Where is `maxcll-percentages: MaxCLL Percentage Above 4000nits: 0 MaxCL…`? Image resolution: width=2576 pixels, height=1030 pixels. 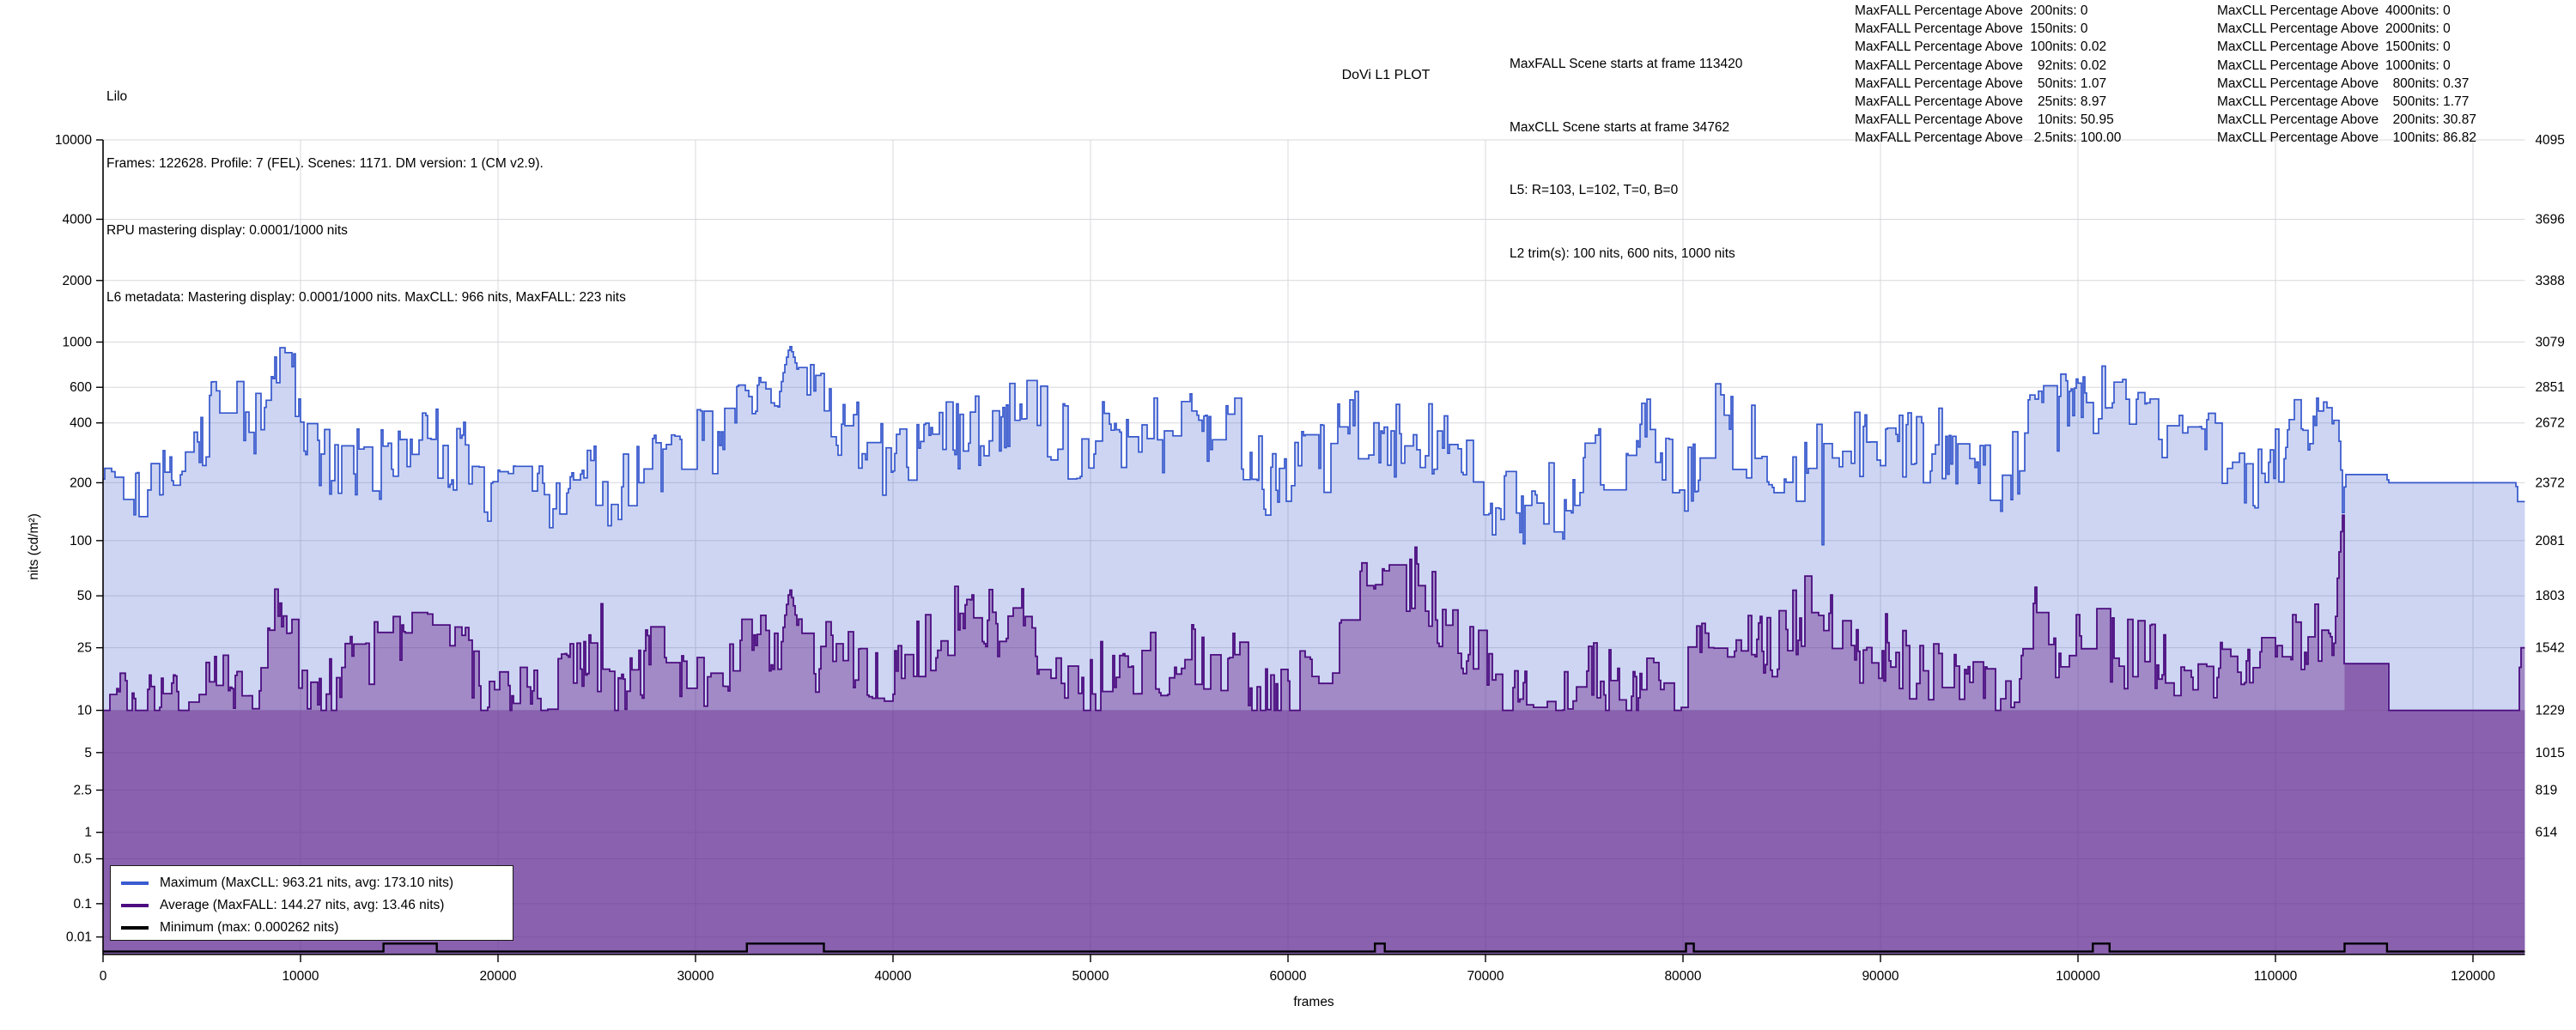
maxcll-percentages: MaxCLL Percentage Above 4000nits: 0 MaxCL… is located at coordinates (2346, 75).